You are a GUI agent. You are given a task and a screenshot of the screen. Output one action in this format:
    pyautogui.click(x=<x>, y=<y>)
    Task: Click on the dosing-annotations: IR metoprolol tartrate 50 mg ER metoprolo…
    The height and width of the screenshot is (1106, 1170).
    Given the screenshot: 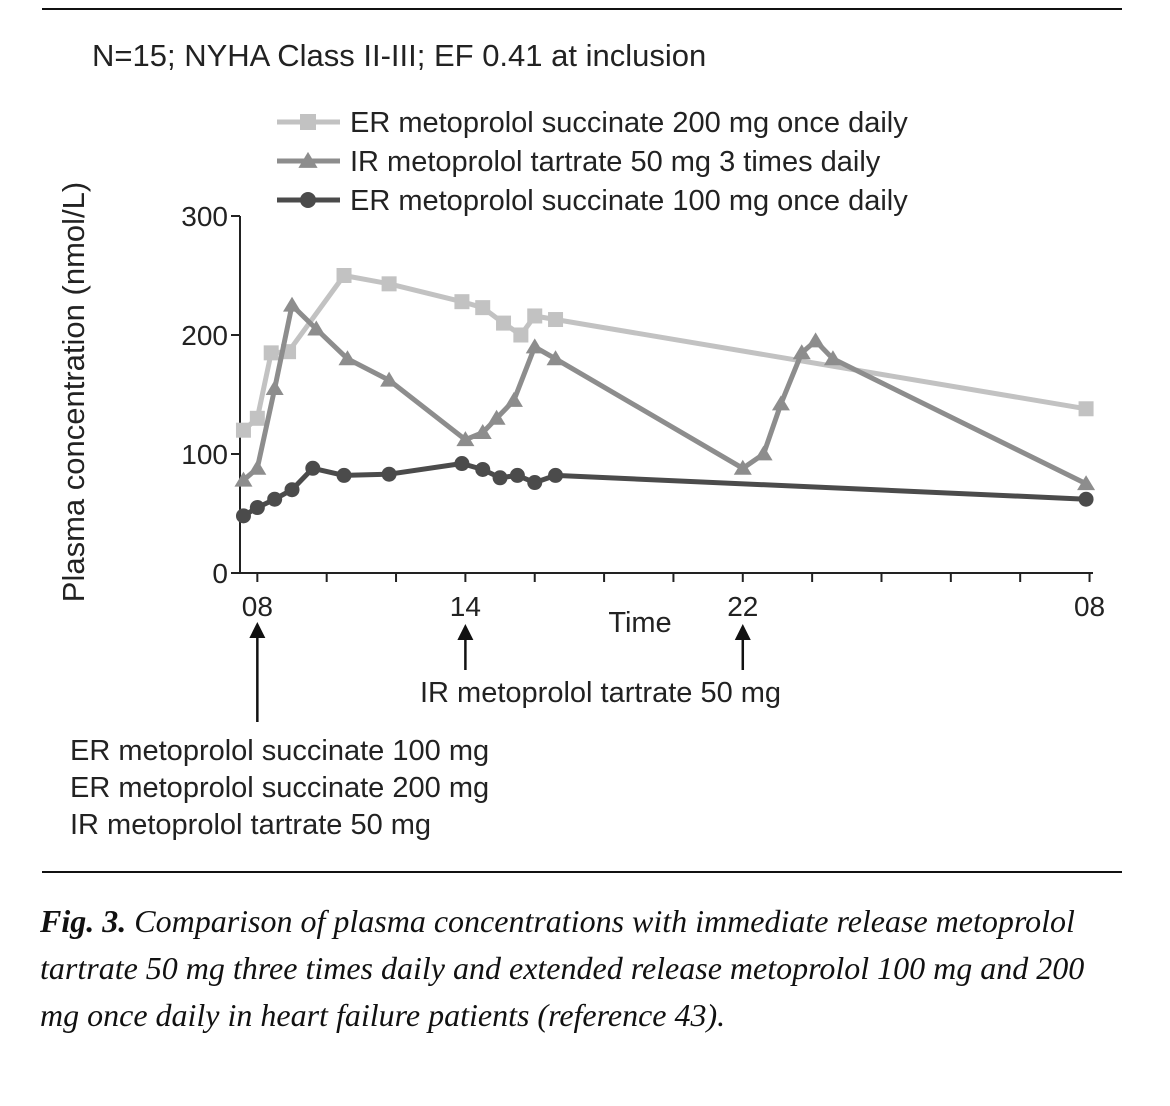 What is the action you would take?
    pyautogui.click(x=425, y=731)
    